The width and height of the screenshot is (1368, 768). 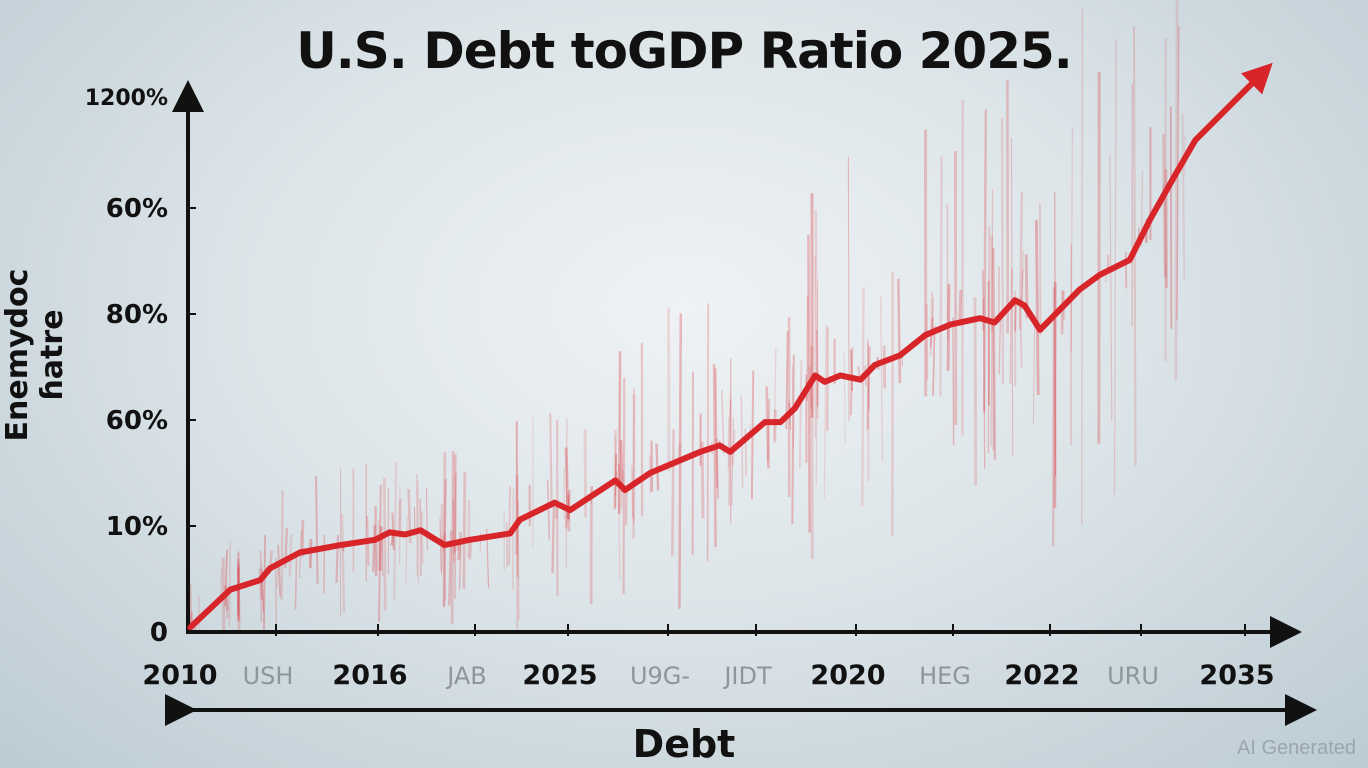 What do you see at coordinates (559, 675) in the screenshot?
I see `x-tick-label: 2025` at bounding box center [559, 675].